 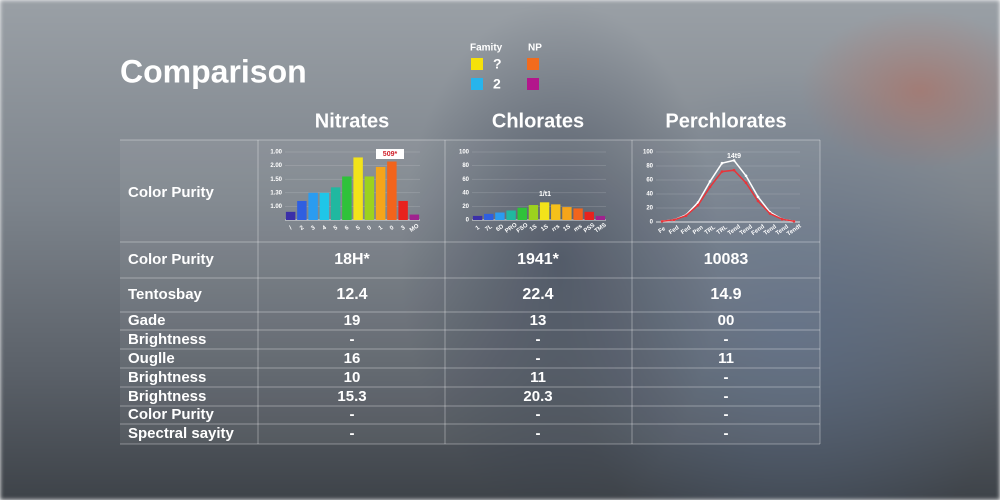 I want to click on x-tick-label: TRL, so click(x=710, y=230).